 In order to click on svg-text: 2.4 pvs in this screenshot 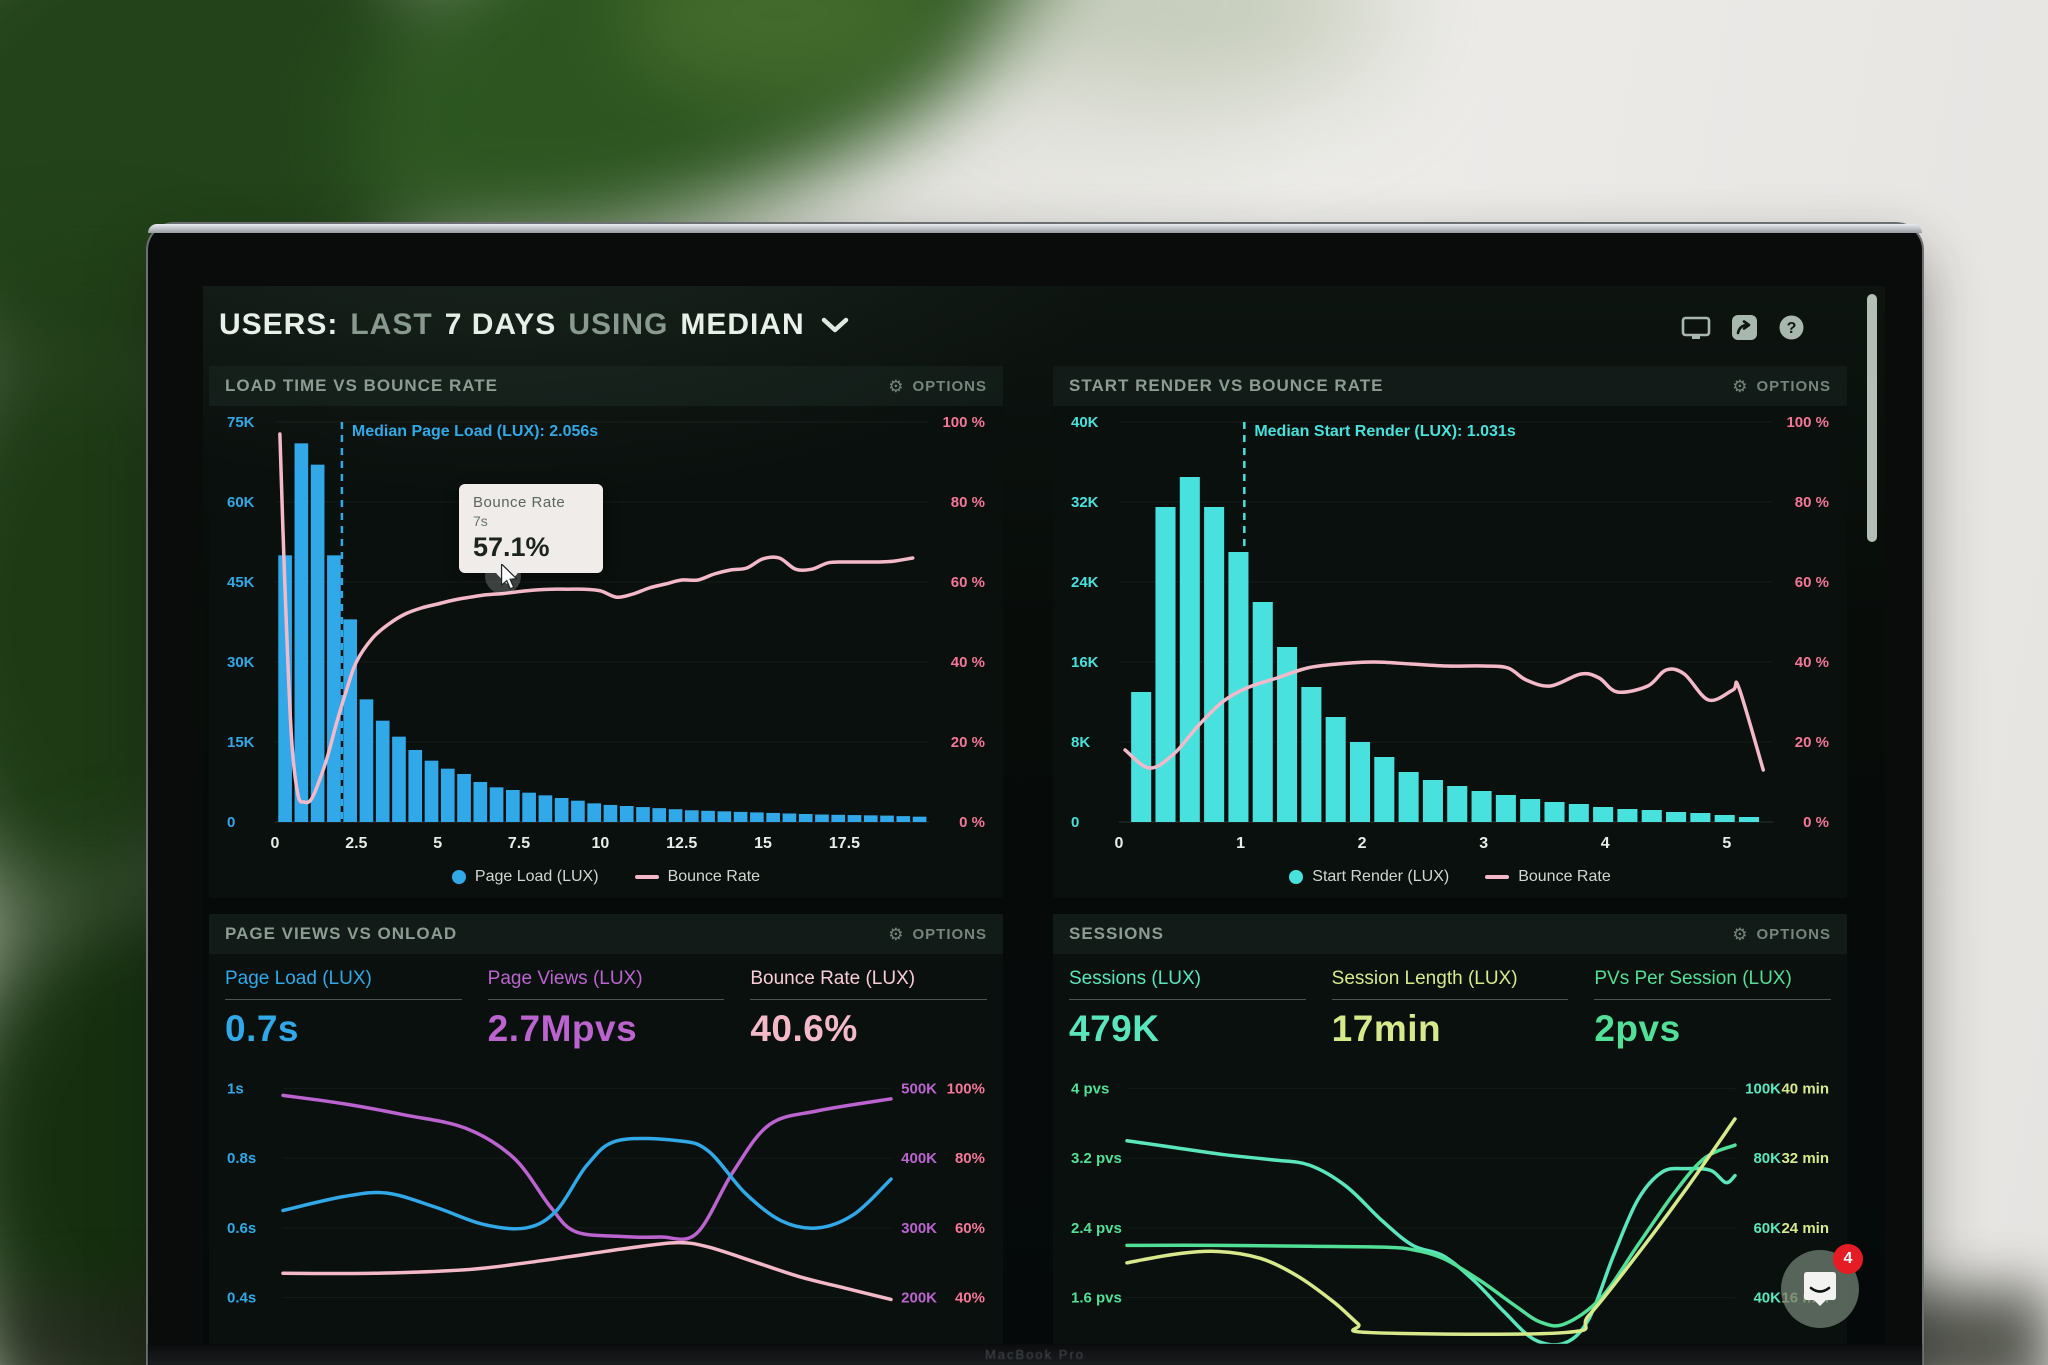, I will do `click(1096, 1228)`.